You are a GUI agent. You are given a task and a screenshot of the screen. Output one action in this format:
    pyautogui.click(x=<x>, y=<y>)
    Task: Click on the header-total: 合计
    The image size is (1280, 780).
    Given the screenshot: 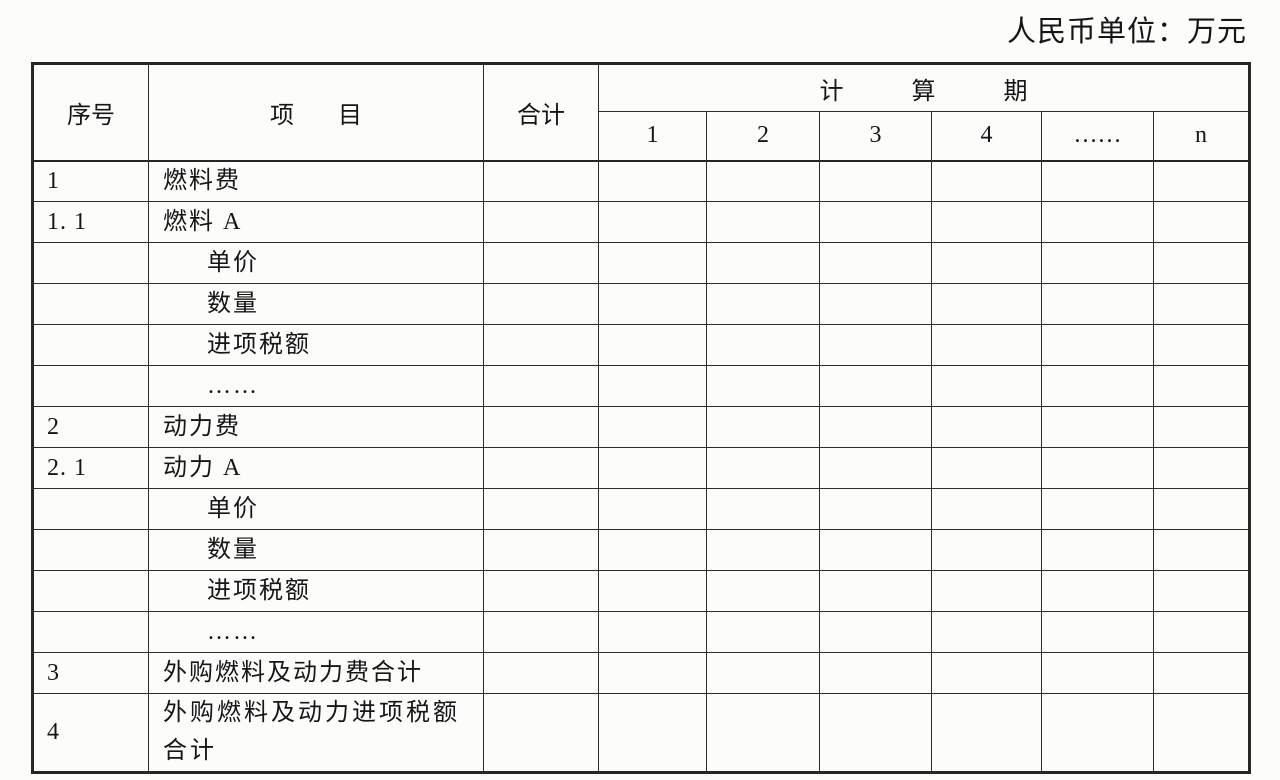 What is the action you would take?
    pyautogui.click(x=541, y=112)
    